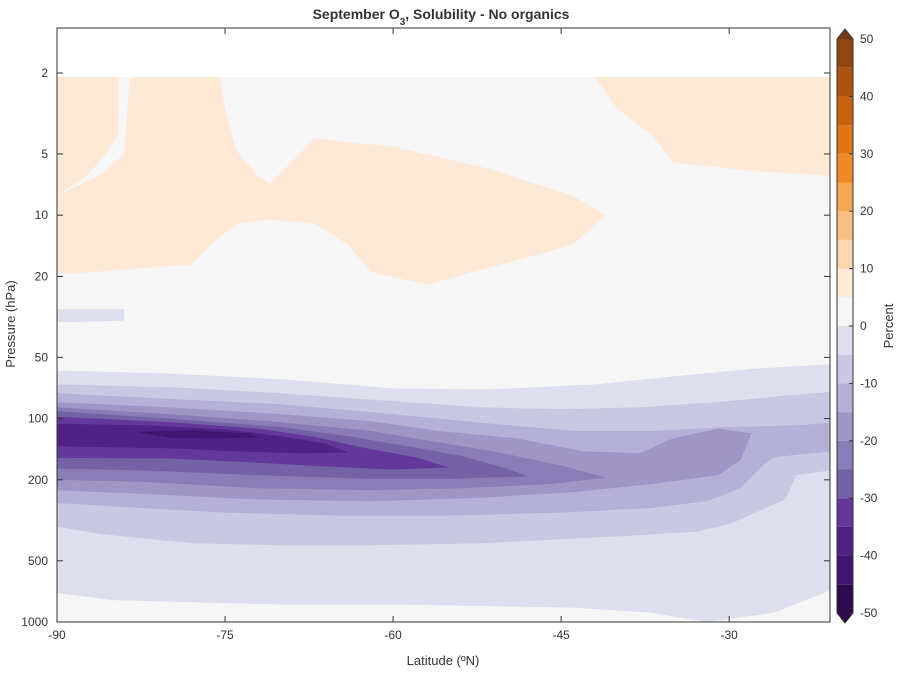  What do you see at coordinates (44, 154) in the screenshot?
I see `y-tick-label: 5` at bounding box center [44, 154].